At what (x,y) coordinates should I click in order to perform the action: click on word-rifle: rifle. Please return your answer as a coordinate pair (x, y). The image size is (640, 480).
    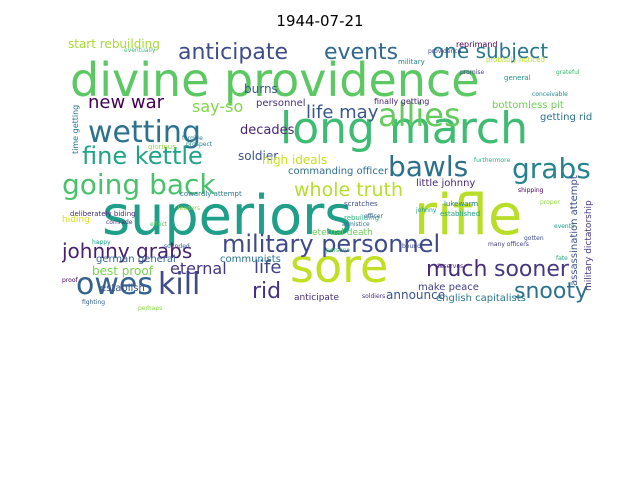
    Looking at the image, I should click on (468, 215).